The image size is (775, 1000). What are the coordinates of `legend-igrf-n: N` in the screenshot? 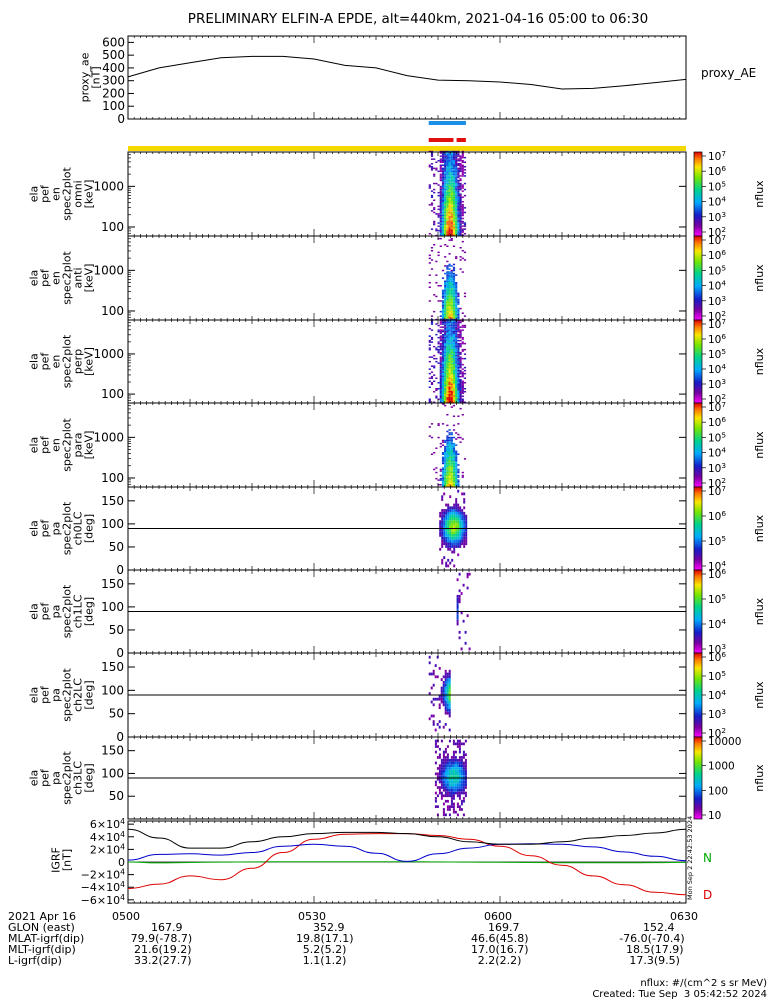 It's located at (707, 858).